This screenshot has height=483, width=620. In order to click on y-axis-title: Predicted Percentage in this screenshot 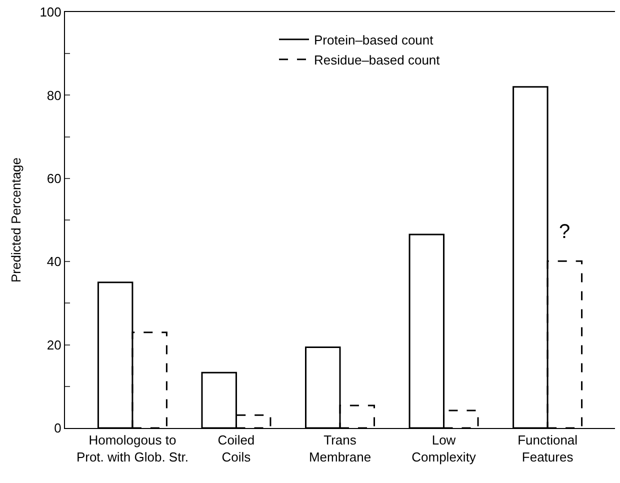, I will do `click(16, 220)`.